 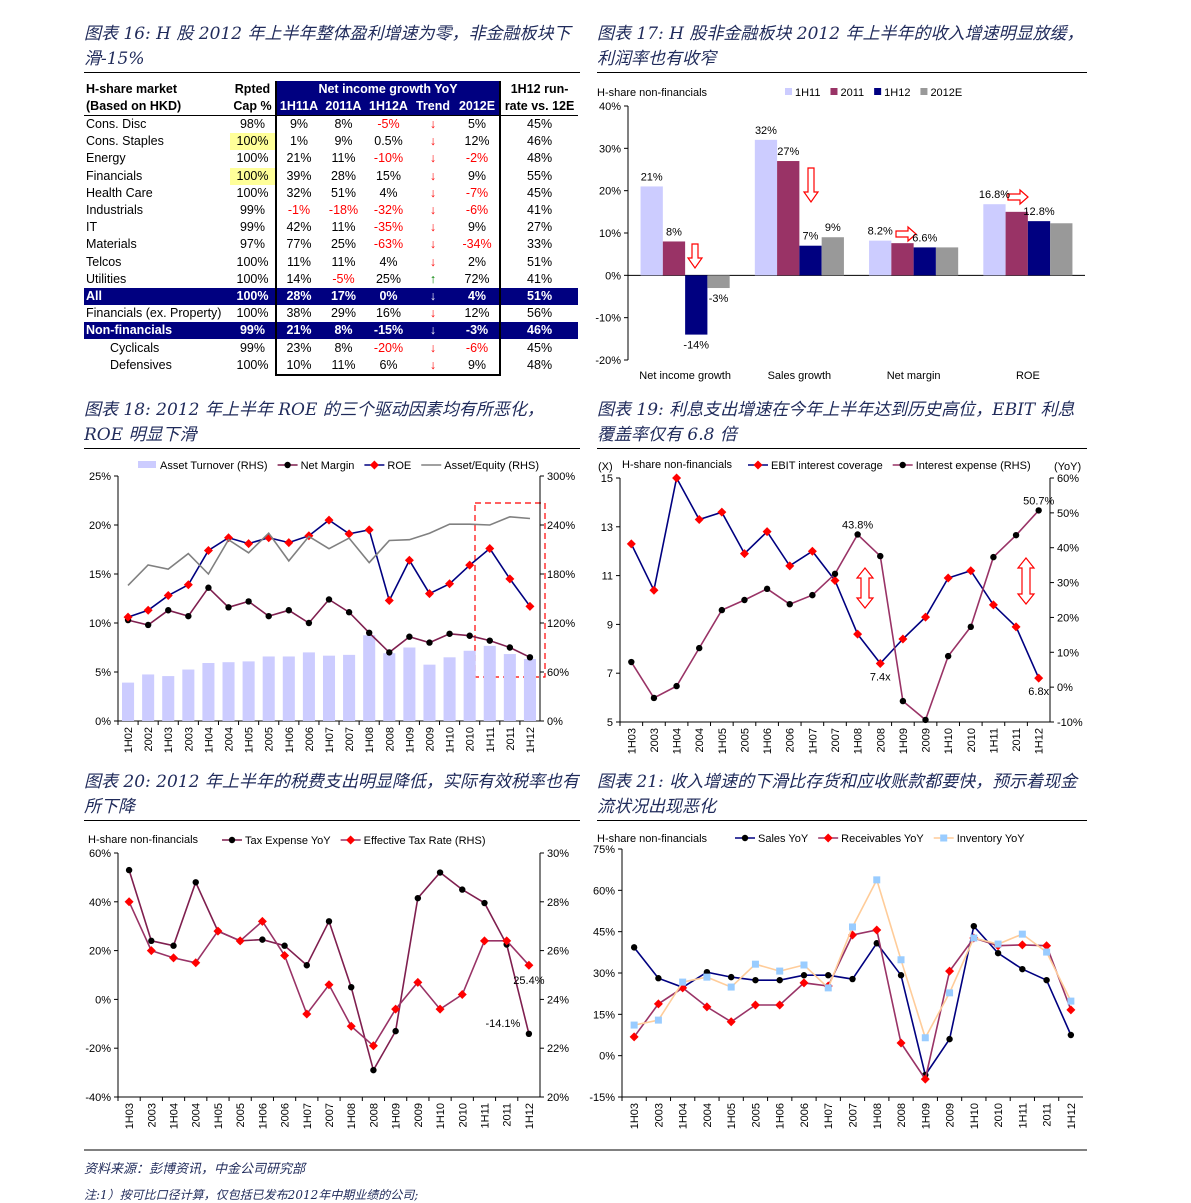 I want to click on table-cell: 29%, so click(x=343, y=313).